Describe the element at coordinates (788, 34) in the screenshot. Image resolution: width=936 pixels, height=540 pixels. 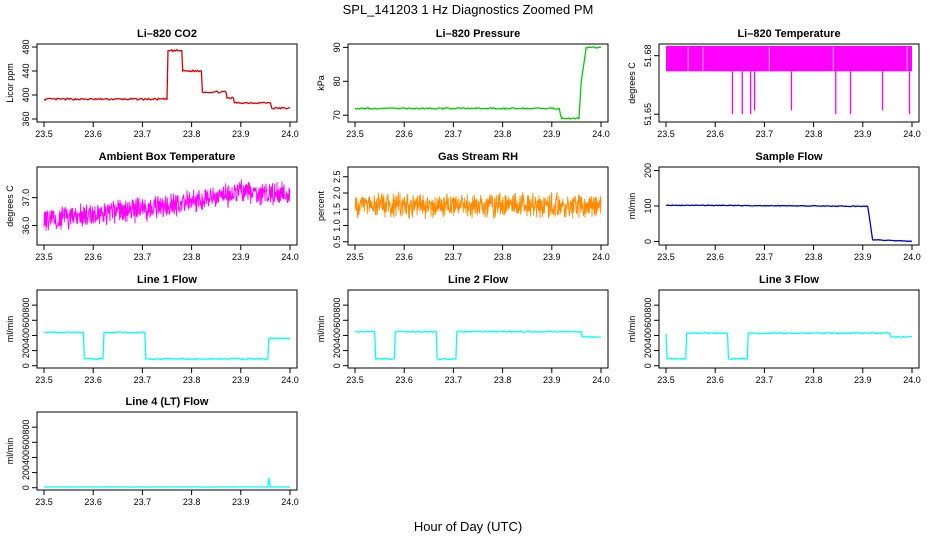
I see `panel-title: Li–820 Temperature` at that location.